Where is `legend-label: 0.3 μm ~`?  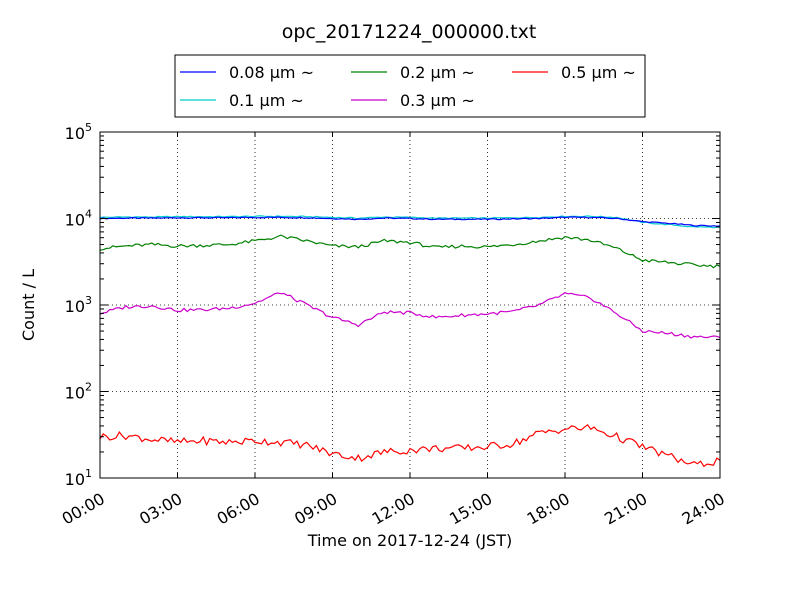 legend-label: 0.3 μm ~ is located at coordinates (437, 100).